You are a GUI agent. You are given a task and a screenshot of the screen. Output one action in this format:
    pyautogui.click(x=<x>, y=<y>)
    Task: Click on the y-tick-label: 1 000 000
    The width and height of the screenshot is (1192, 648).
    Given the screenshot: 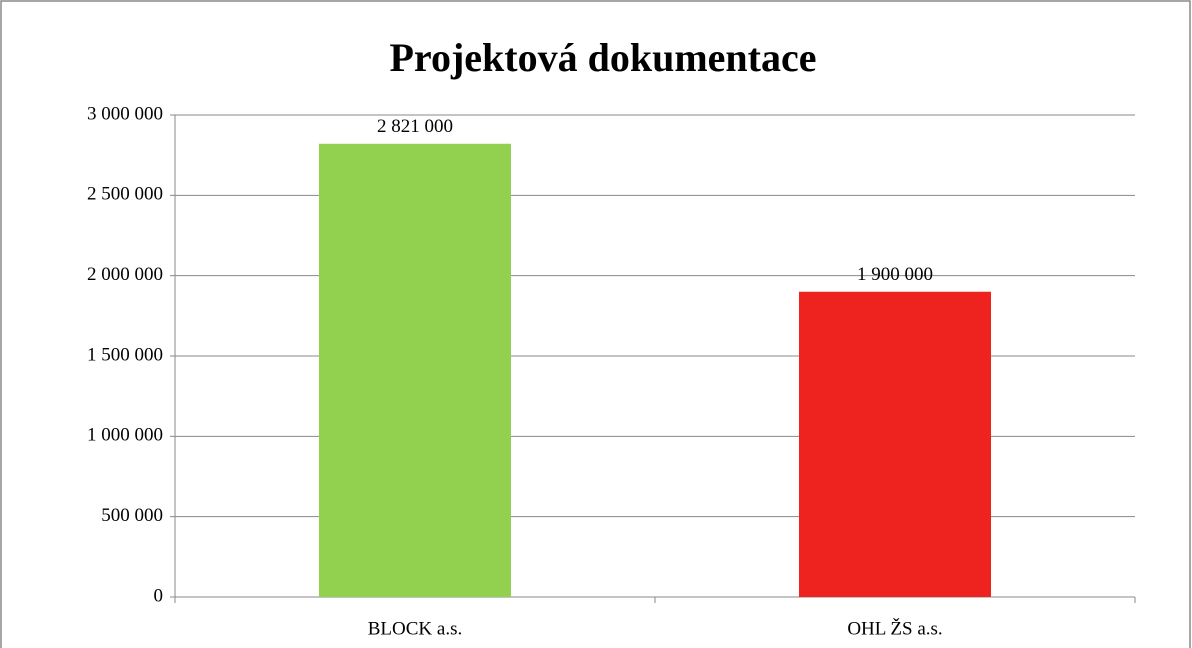 What is the action you would take?
    pyautogui.click(x=125, y=435)
    